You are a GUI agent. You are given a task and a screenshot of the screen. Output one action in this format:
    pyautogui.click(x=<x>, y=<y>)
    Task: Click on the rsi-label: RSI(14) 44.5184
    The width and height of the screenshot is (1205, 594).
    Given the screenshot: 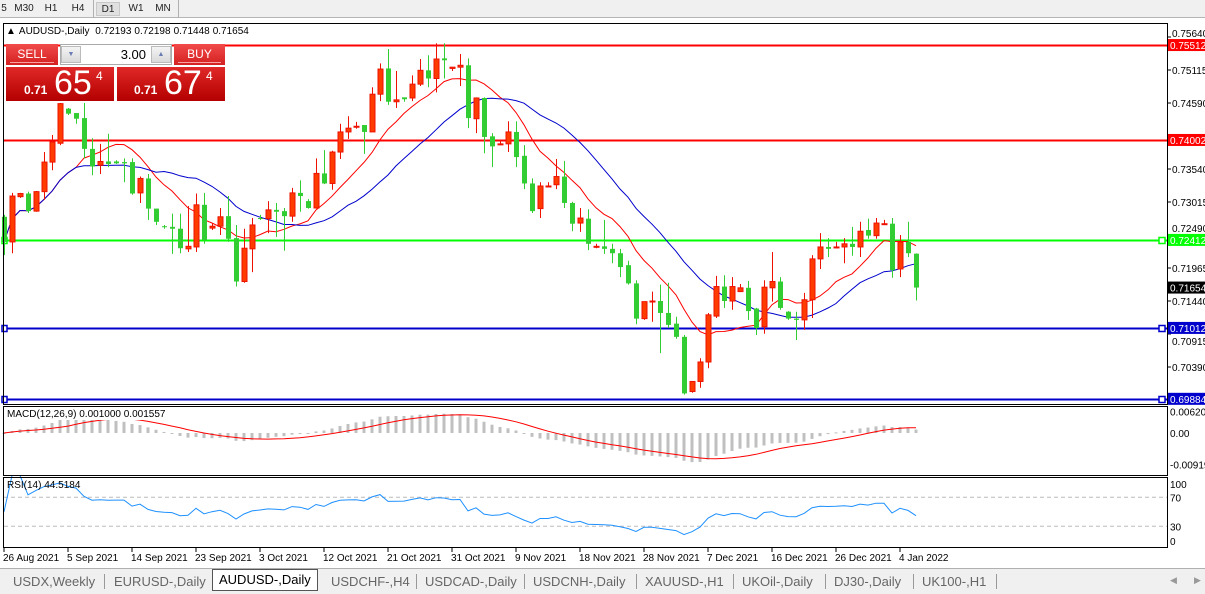 What is the action you would take?
    pyautogui.click(x=44, y=485)
    